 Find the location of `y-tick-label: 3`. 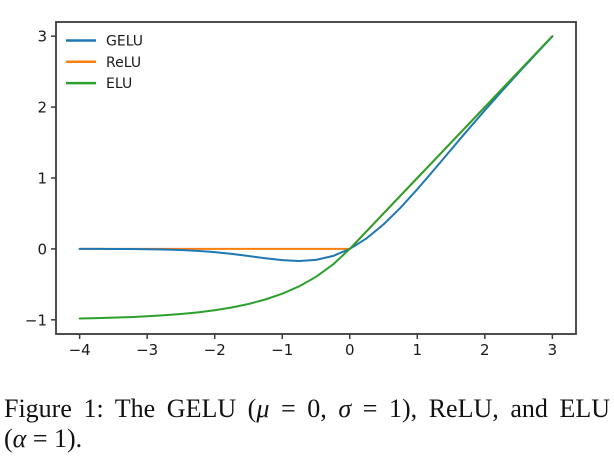

y-tick-label: 3 is located at coordinates (42, 37).